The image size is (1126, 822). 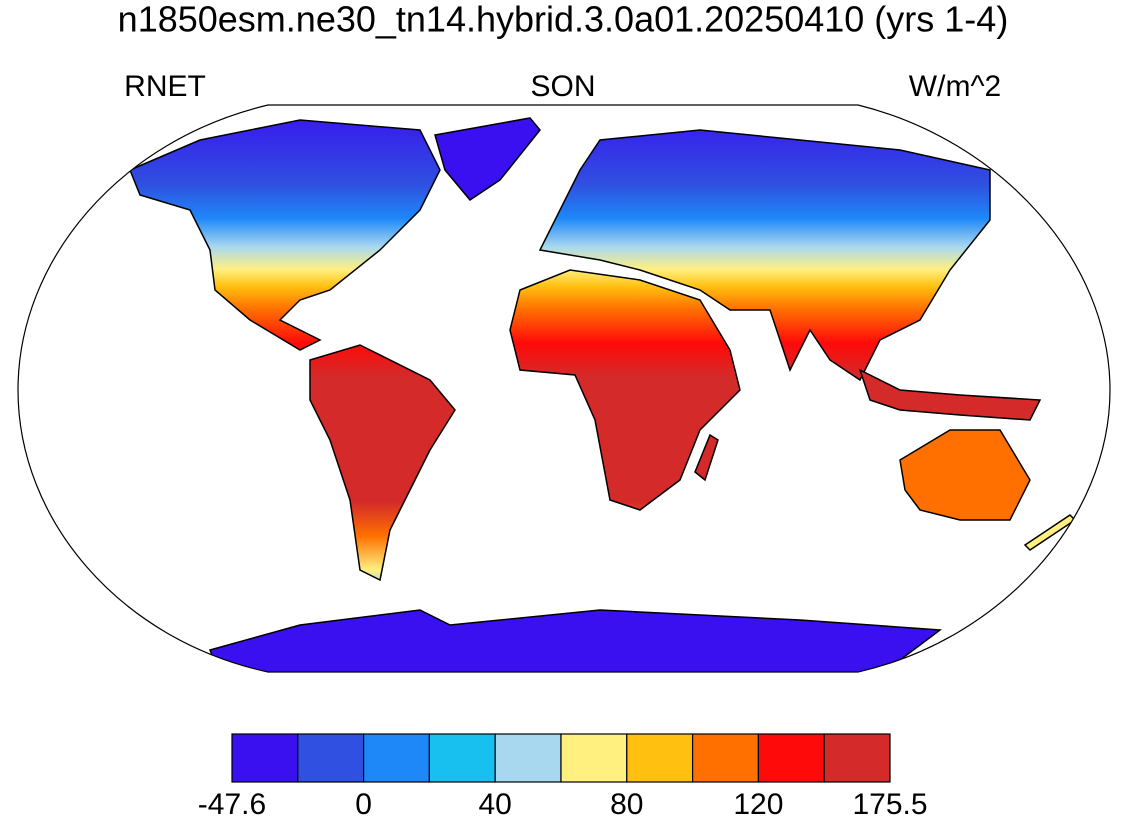 What do you see at coordinates (165, 86) in the screenshot?
I see `variable-label: RNET` at bounding box center [165, 86].